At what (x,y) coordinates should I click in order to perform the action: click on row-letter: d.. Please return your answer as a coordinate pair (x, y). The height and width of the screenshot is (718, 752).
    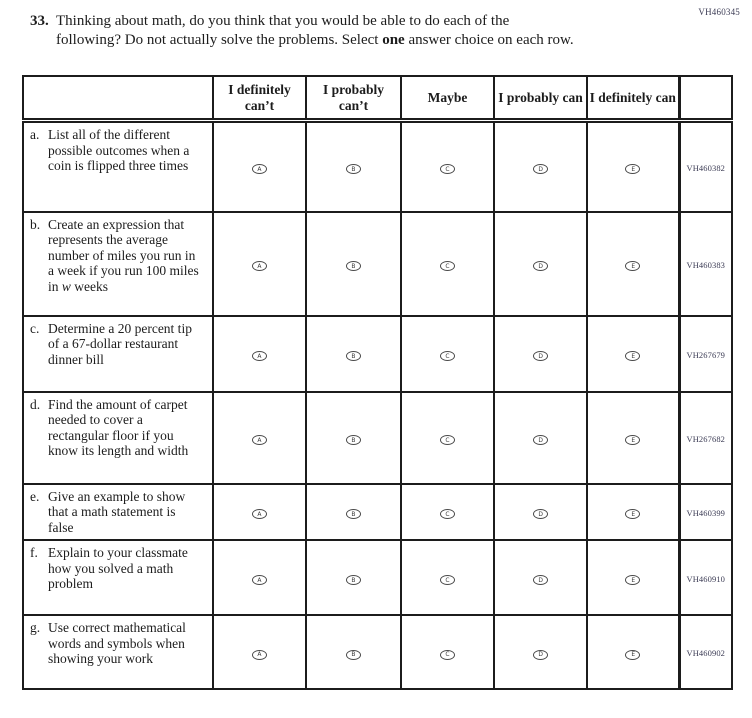
    Looking at the image, I should click on (35, 404).